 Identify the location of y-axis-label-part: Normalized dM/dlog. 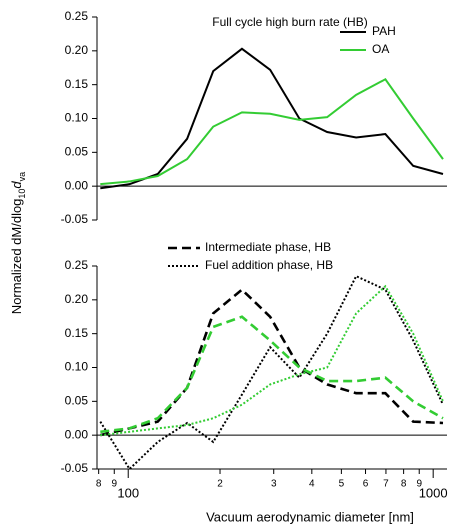
(16, 257).